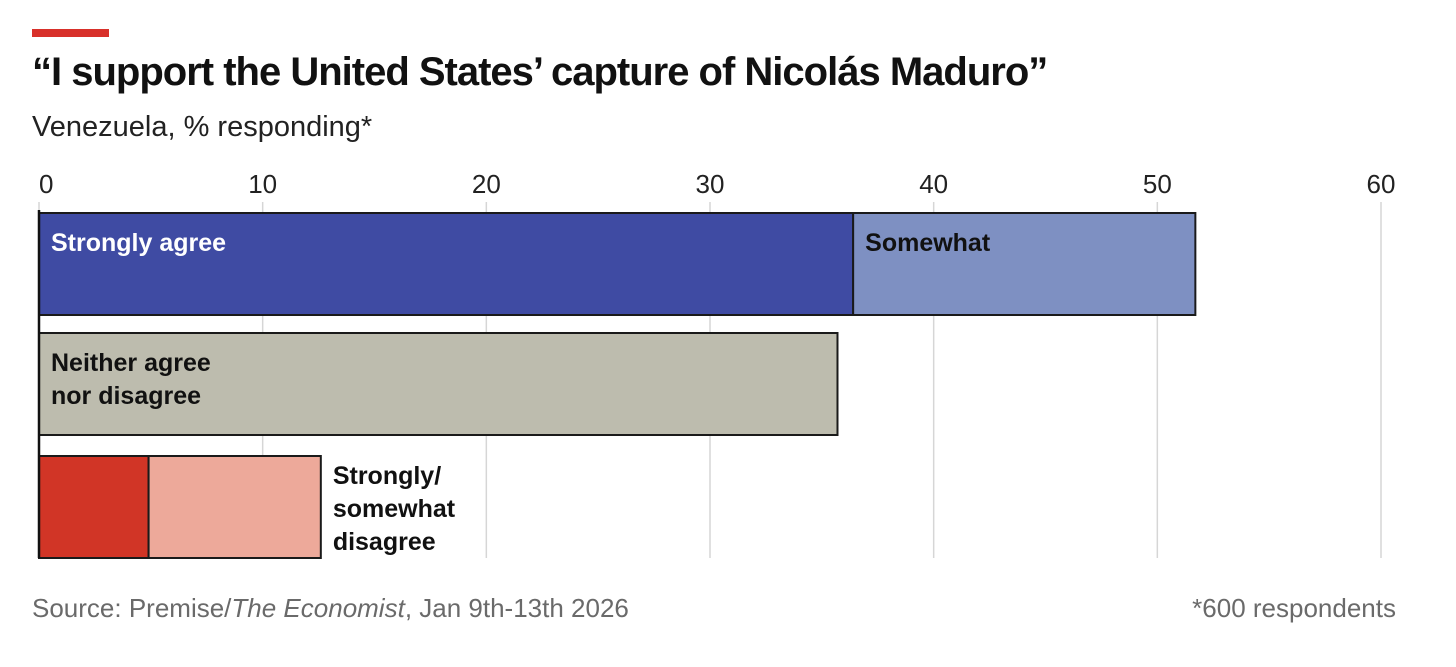 Image resolution: width=1456 pixels, height=667 pixels. What do you see at coordinates (70, 33) in the screenshot?
I see `title-accent-bar` at bounding box center [70, 33].